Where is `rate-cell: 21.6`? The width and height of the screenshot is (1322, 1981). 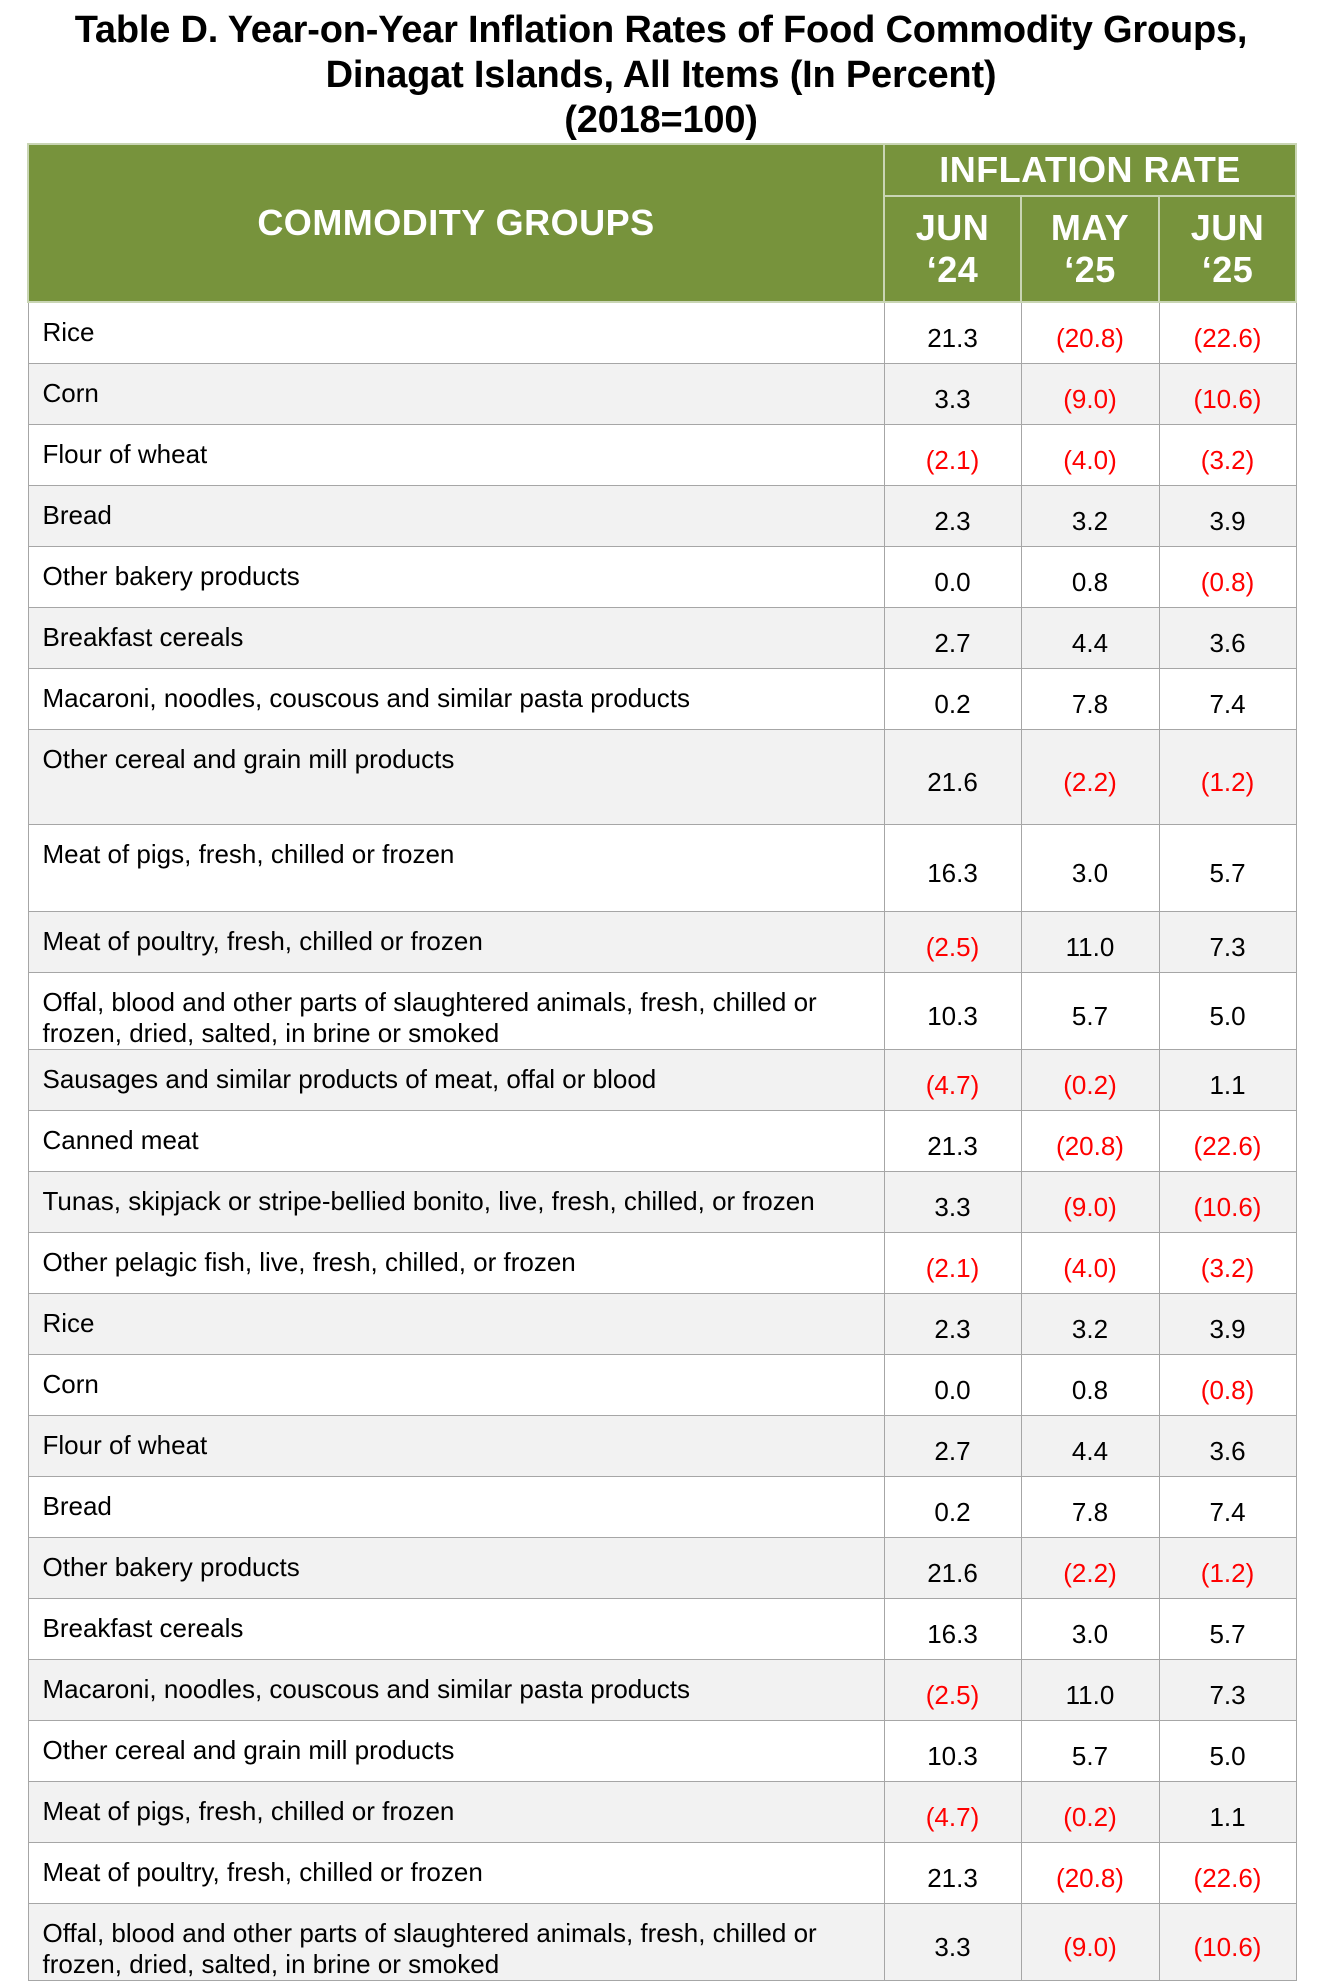
rate-cell: 21.6 is located at coordinates (952, 1568).